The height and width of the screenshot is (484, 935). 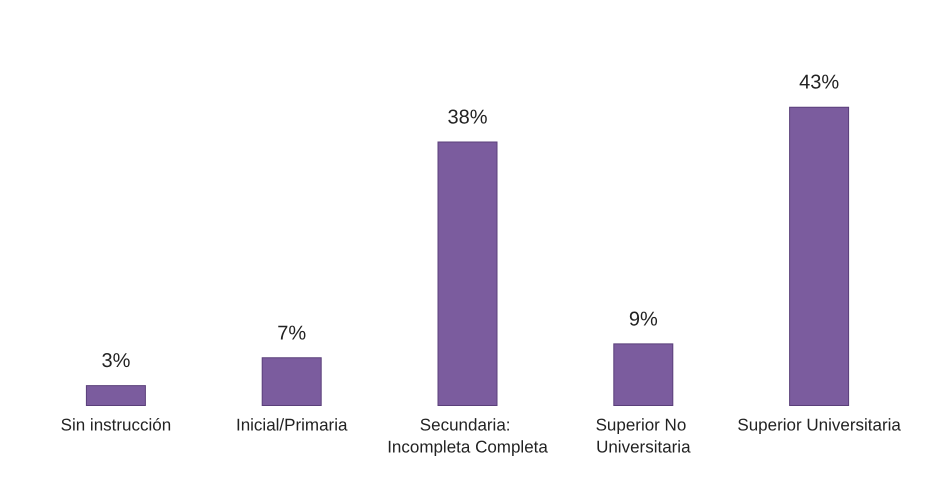 I want to click on x-tick-label: Superior Universitaria, so click(x=819, y=425).